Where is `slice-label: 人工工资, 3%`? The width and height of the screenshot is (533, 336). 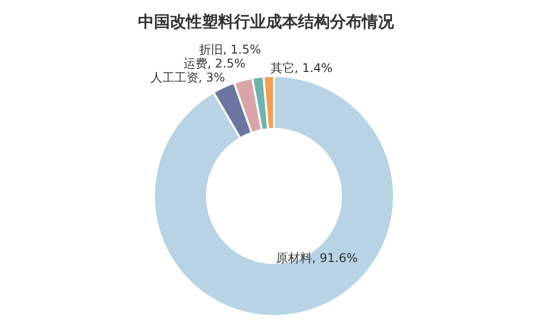 slice-label: 人工工资, 3% is located at coordinates (188, 77).